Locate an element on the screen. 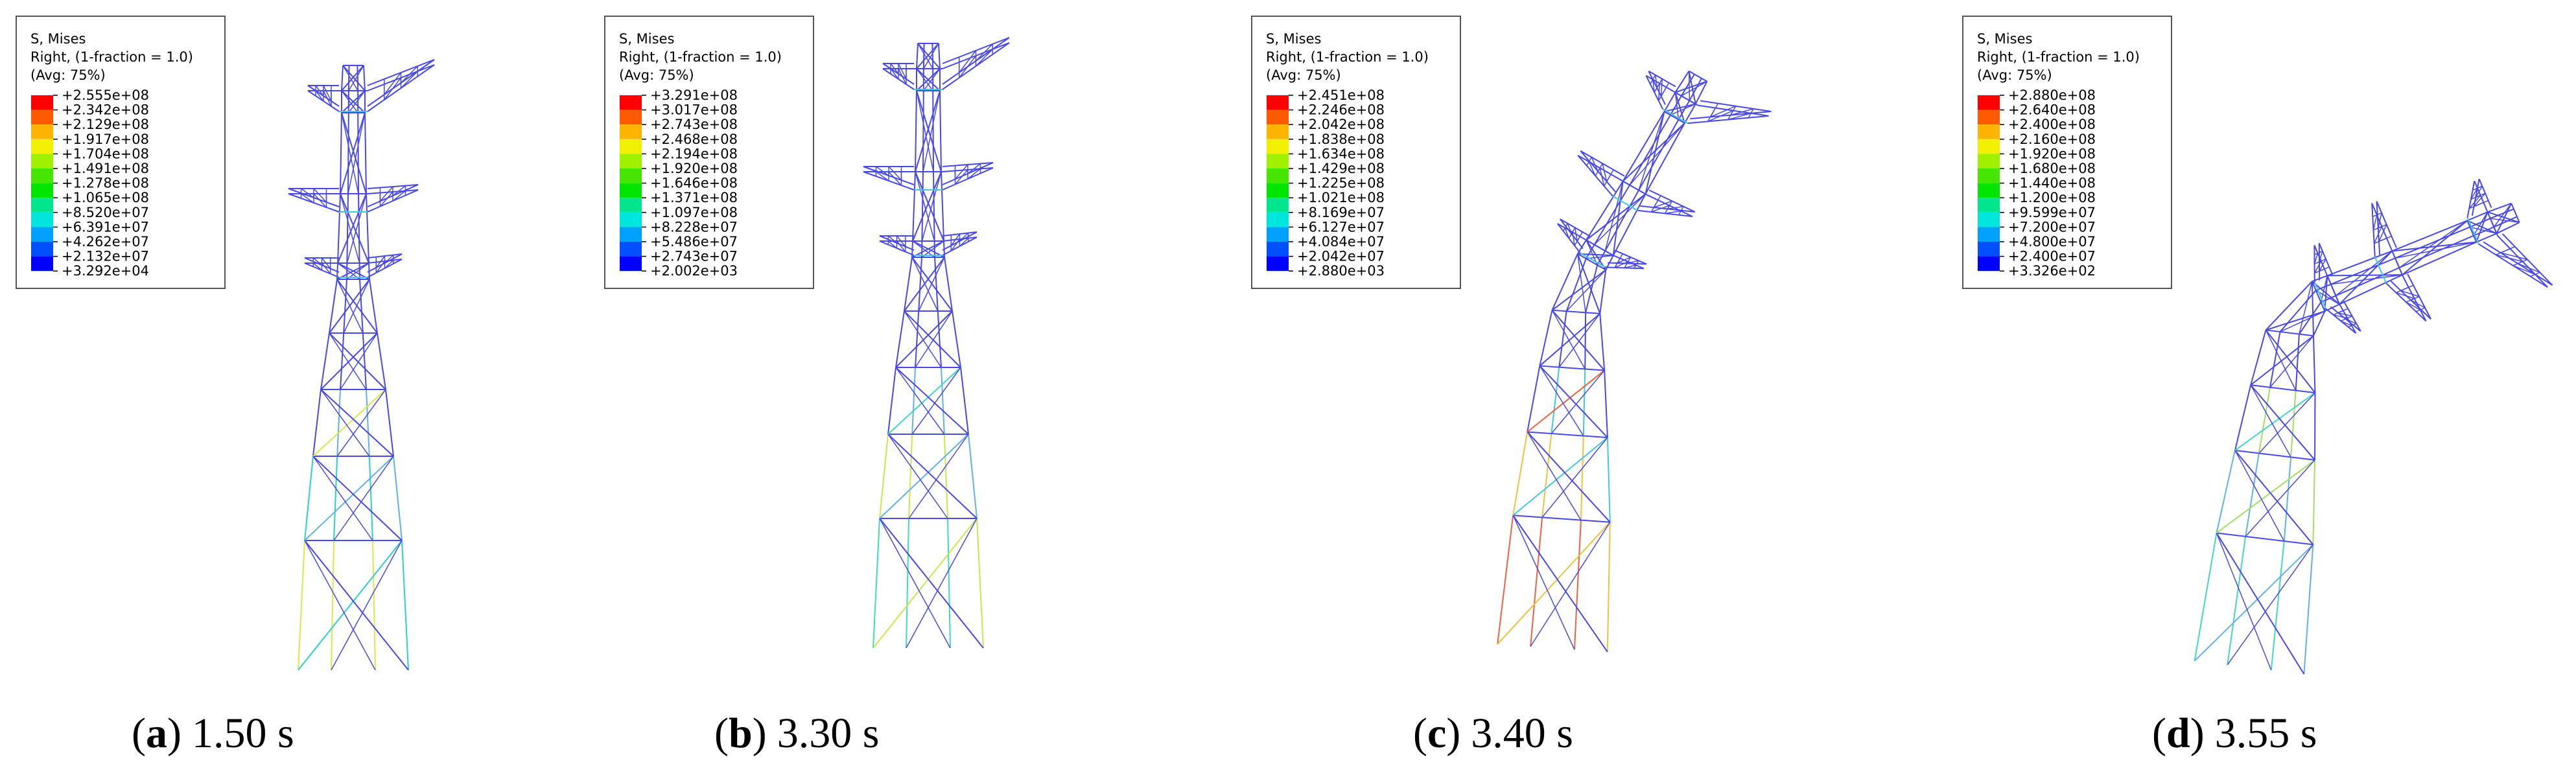 The width and height of the screenshot is (2576, 777). legend-value: +2.194e+08 is located at coordinates (694, 153).